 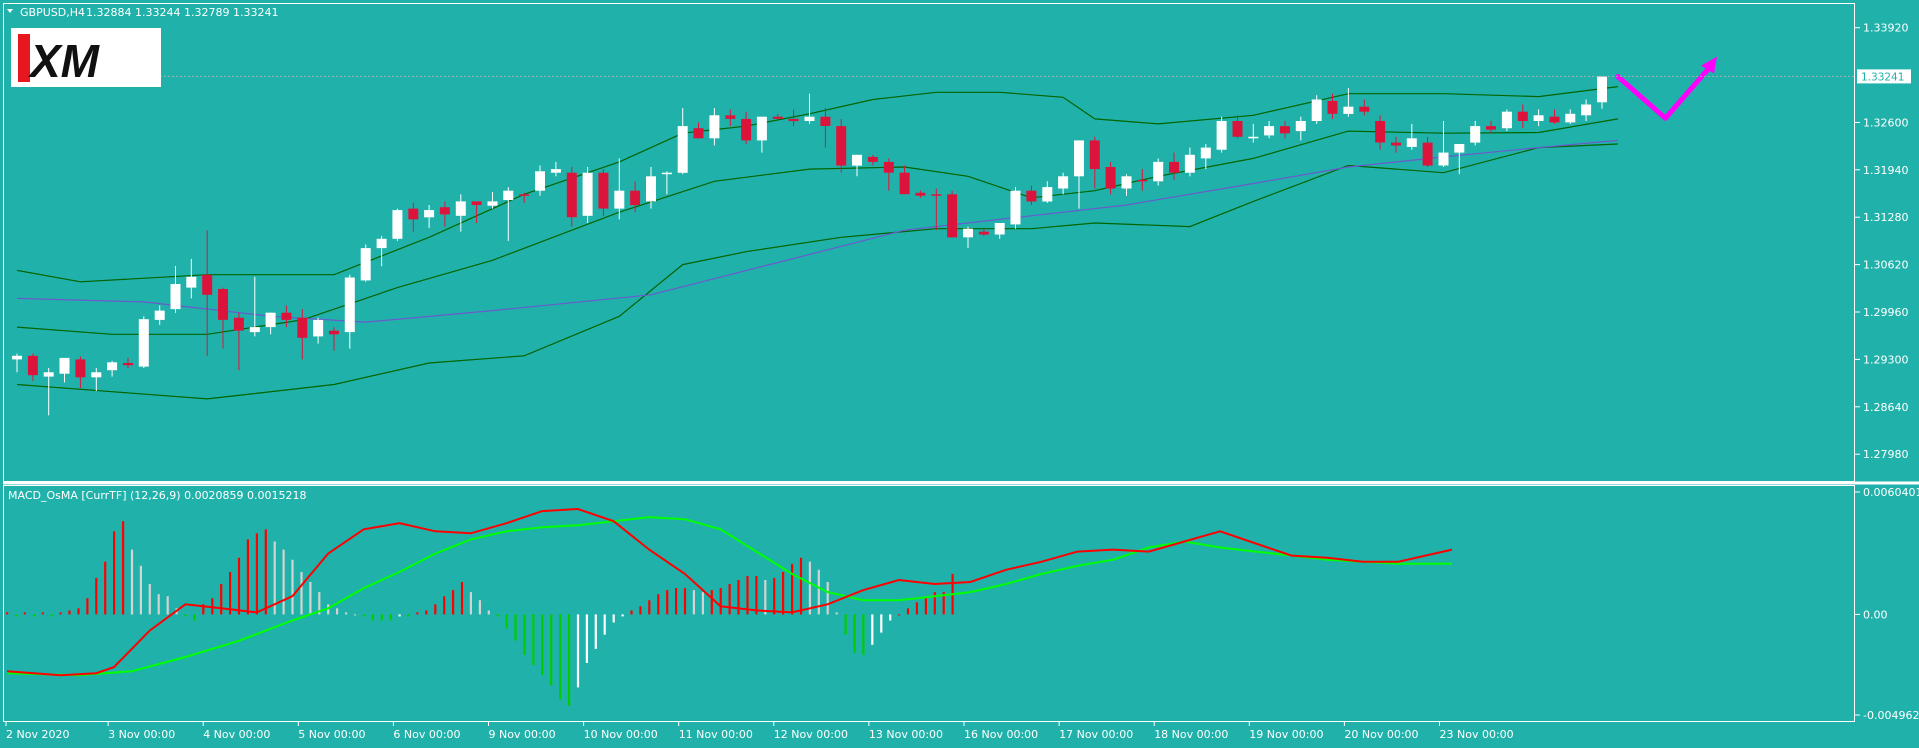 I want to click on price-axis-label: 1.28640, so click(x=1886, y=407).